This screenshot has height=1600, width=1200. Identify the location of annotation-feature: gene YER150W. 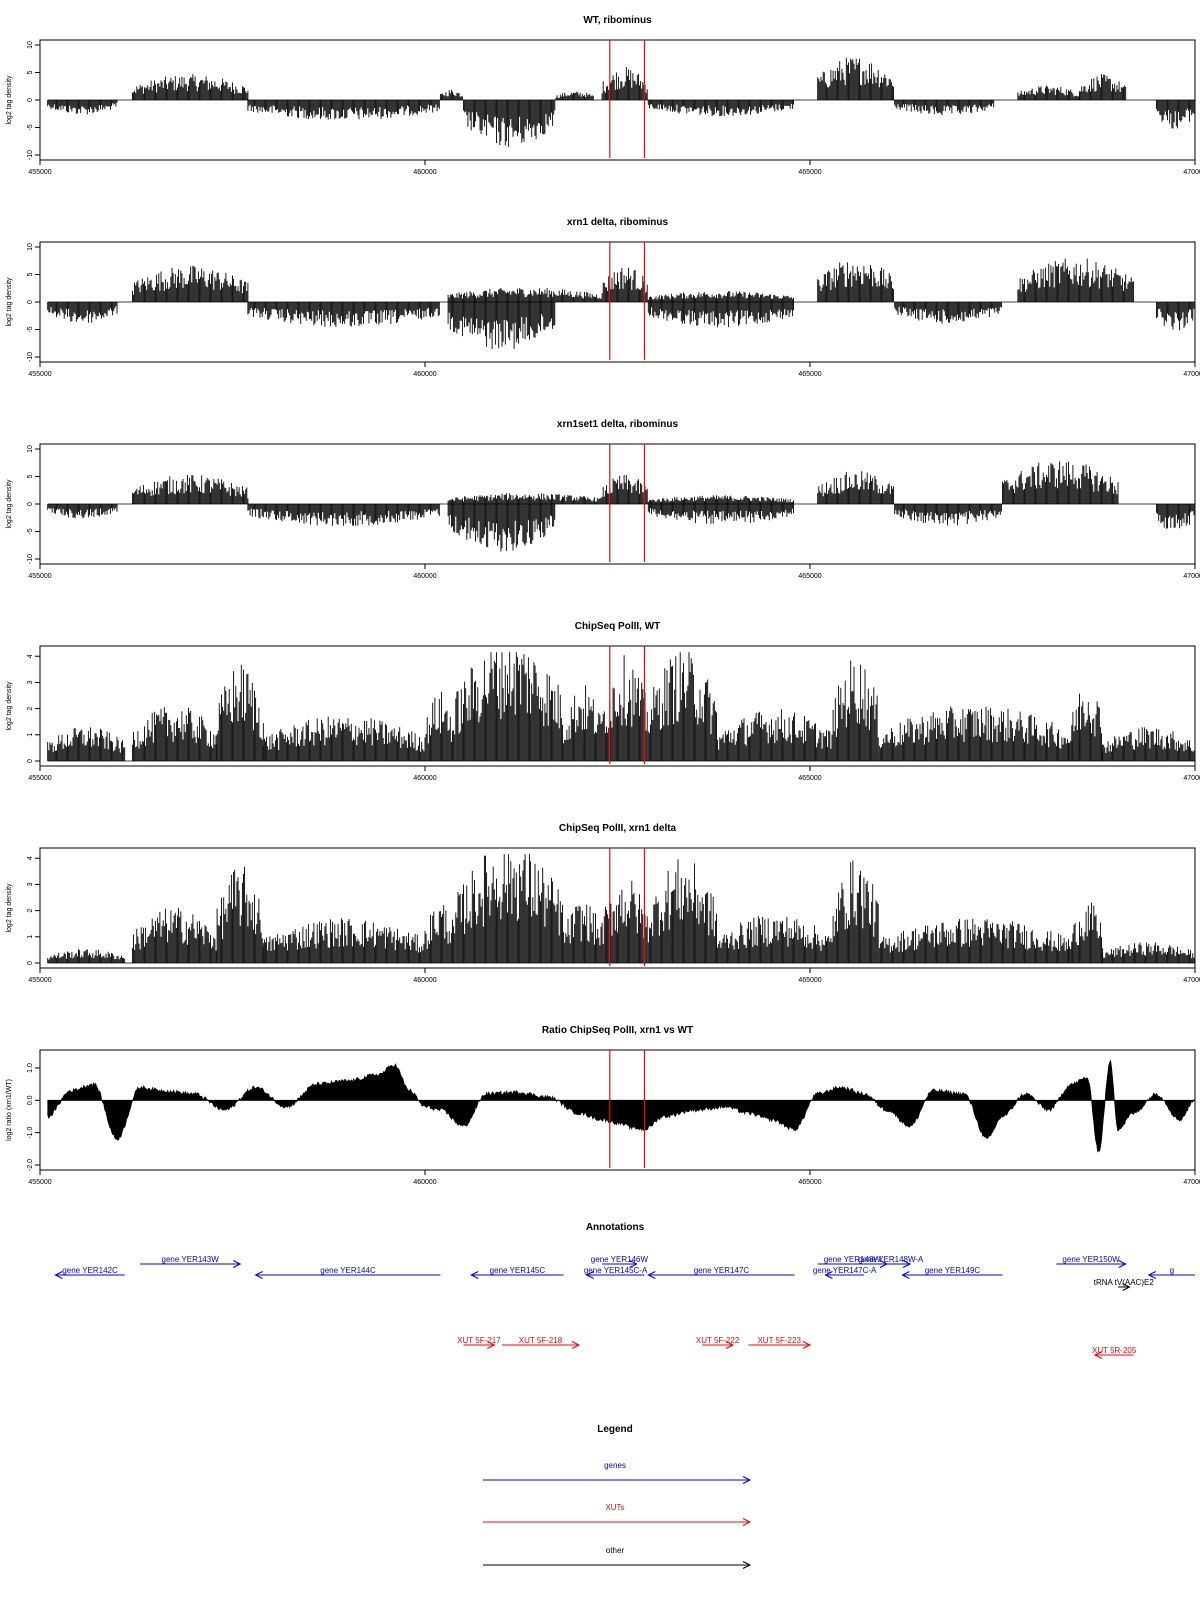
(1091, 1261).